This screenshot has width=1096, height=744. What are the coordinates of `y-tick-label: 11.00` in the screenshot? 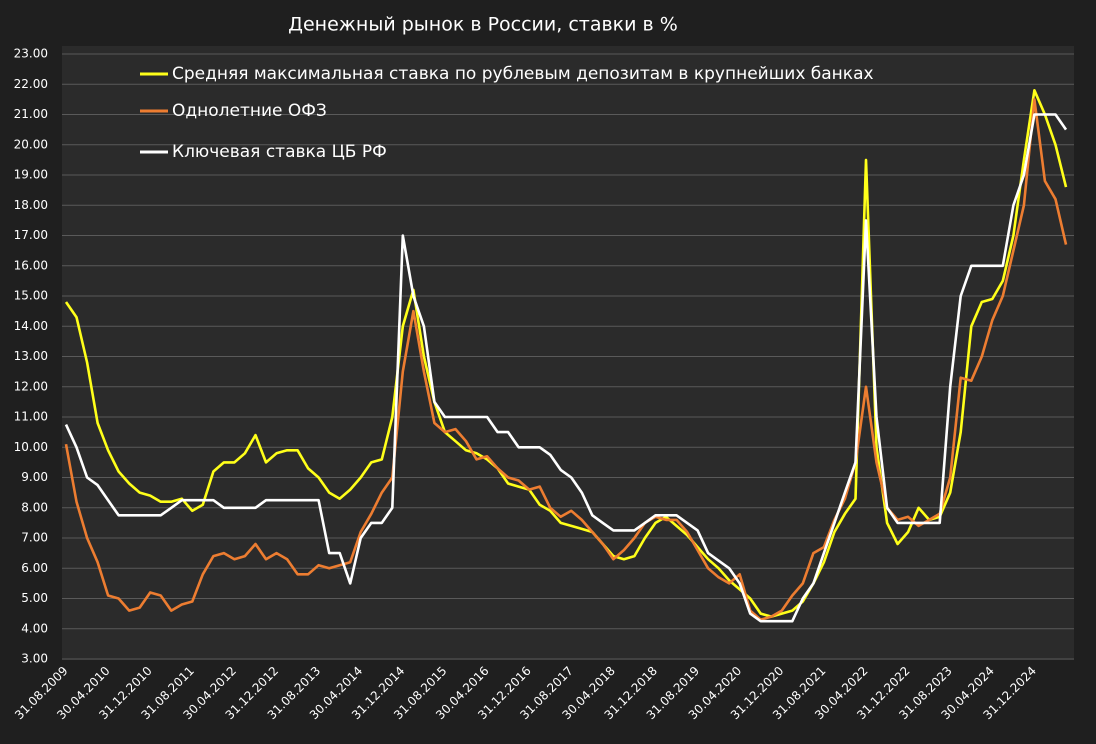 It's located at (31, 417).